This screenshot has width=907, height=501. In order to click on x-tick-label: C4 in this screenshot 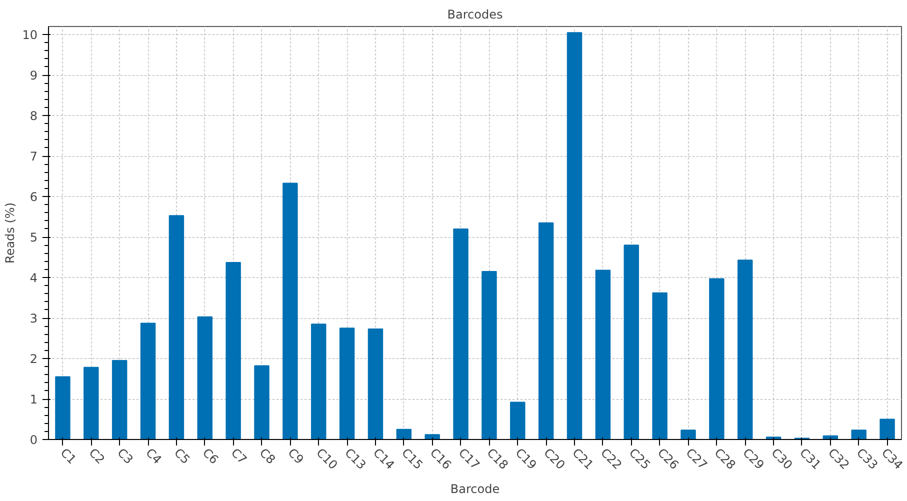, I will do `click(153, 456)`.